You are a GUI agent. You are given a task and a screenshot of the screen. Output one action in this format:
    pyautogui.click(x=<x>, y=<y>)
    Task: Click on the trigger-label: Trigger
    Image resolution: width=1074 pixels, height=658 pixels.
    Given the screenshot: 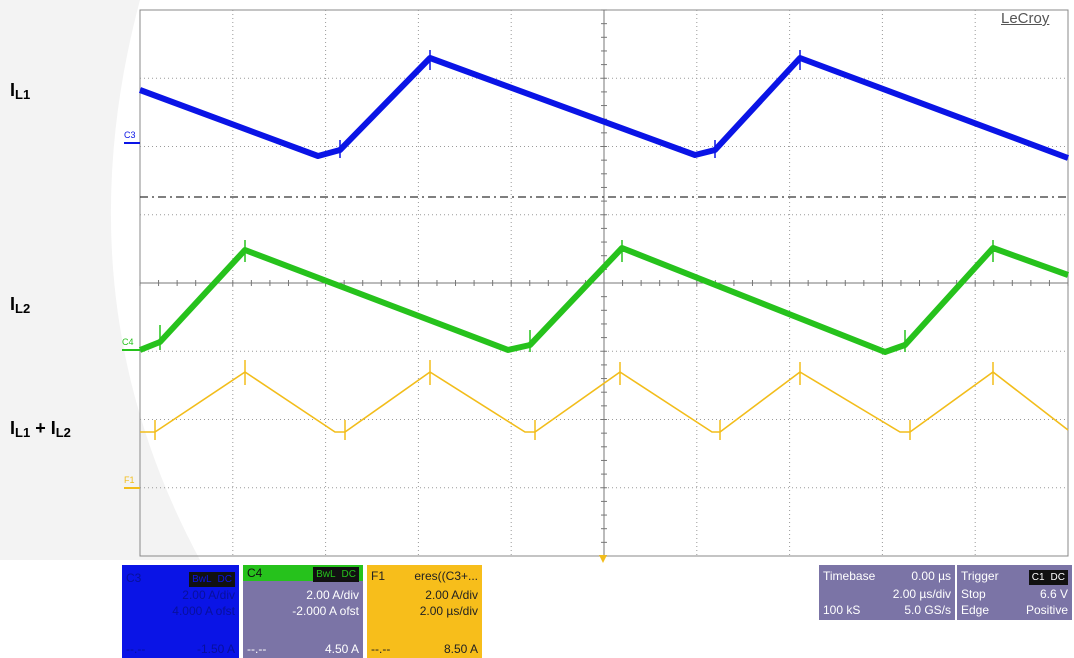 What is the action you would take?
    pyautogui.click(x=980, y=576)
    